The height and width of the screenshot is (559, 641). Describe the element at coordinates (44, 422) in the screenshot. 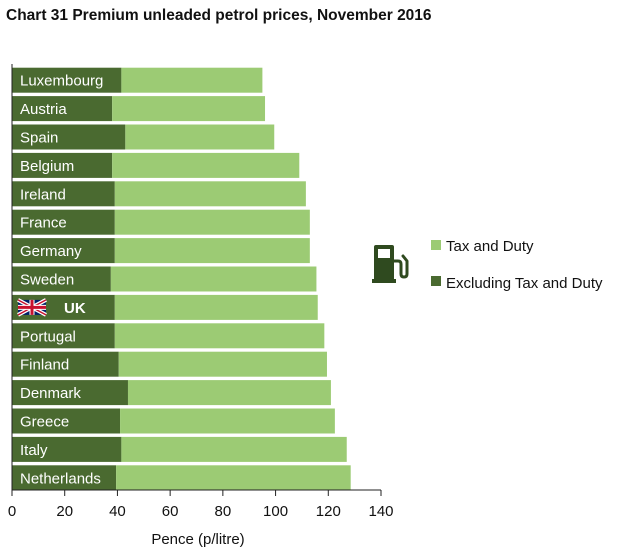

I see `bar-label-greece: Greece` at that location.